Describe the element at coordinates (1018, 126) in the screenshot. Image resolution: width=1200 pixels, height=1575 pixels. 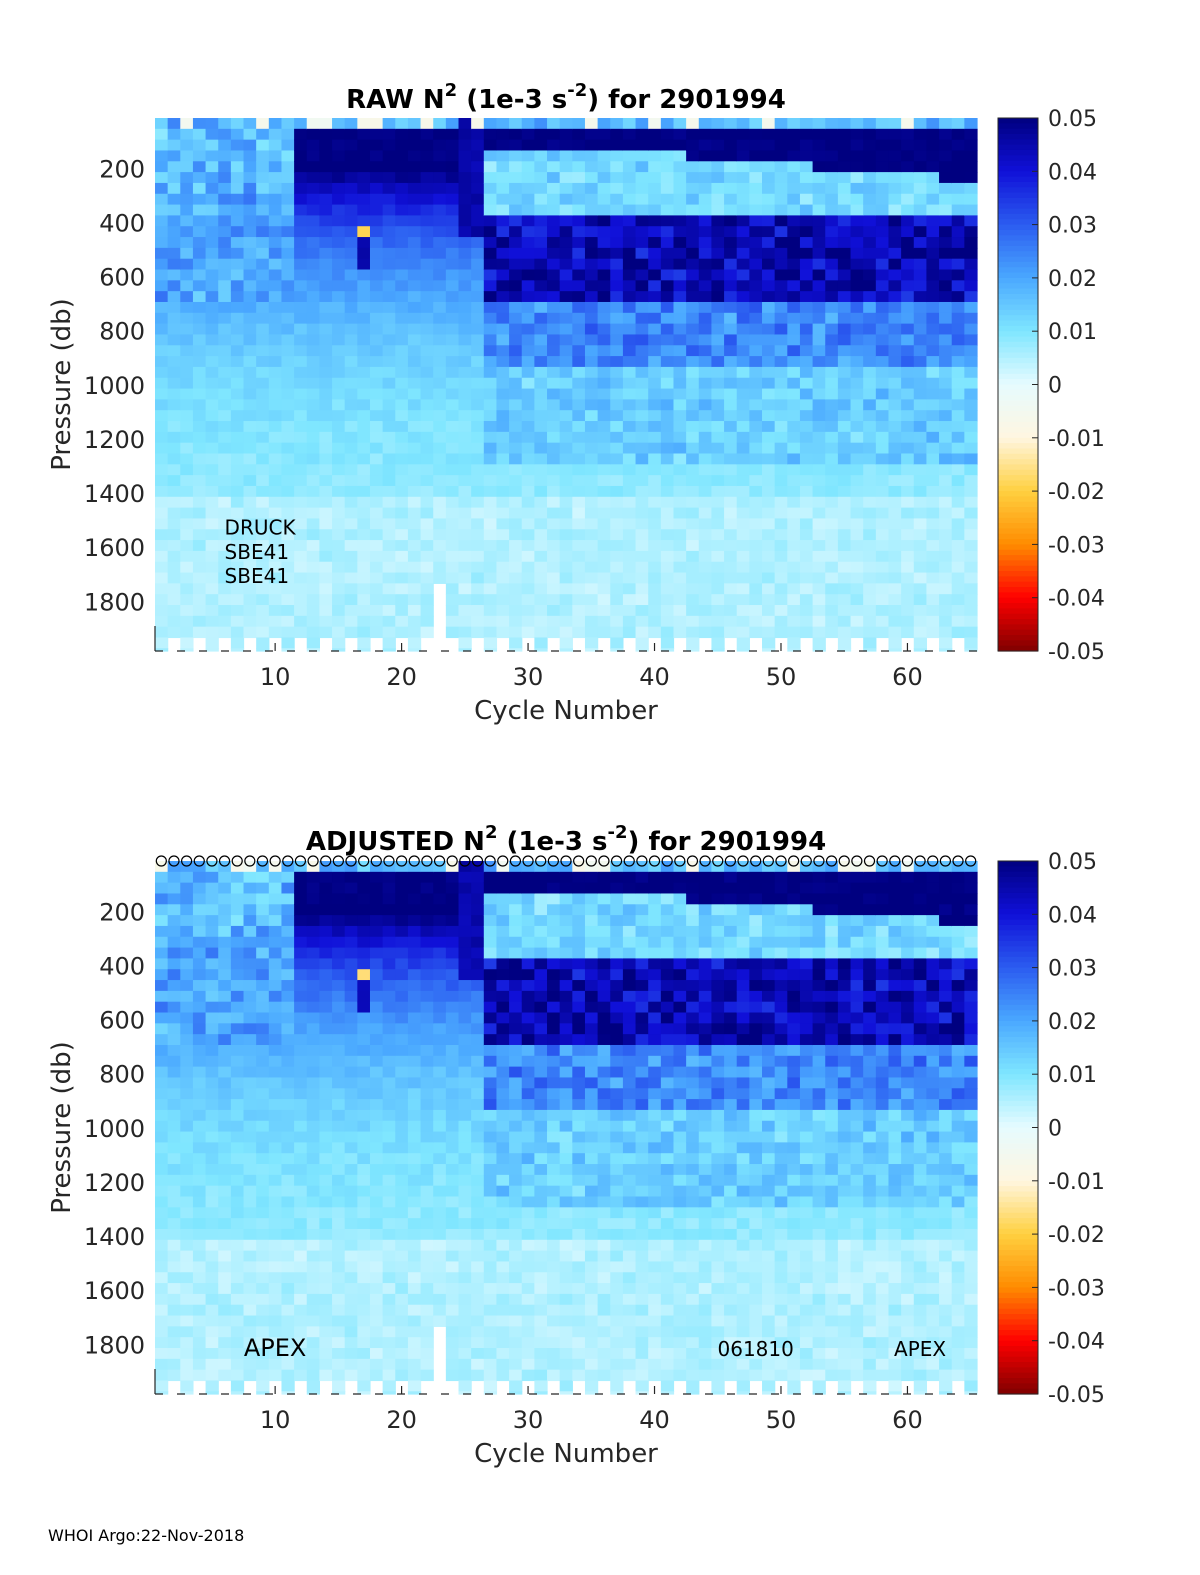
I see `colorbar-swatch` at that location.